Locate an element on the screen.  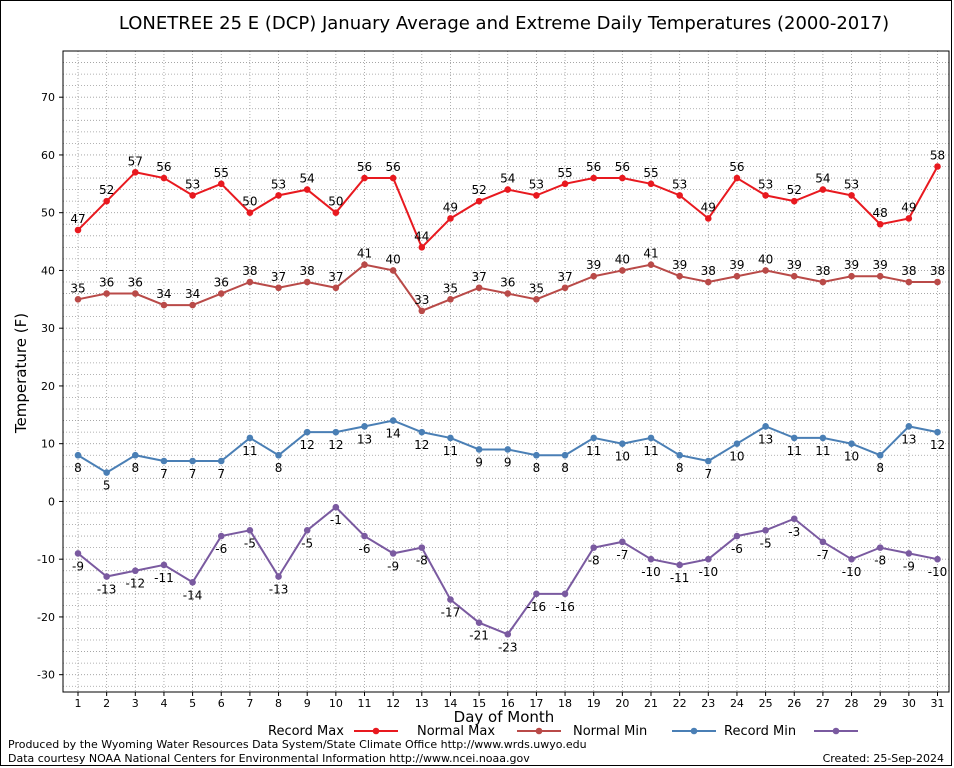
x-tick-label: 17 is located at coordinates (536, 703).